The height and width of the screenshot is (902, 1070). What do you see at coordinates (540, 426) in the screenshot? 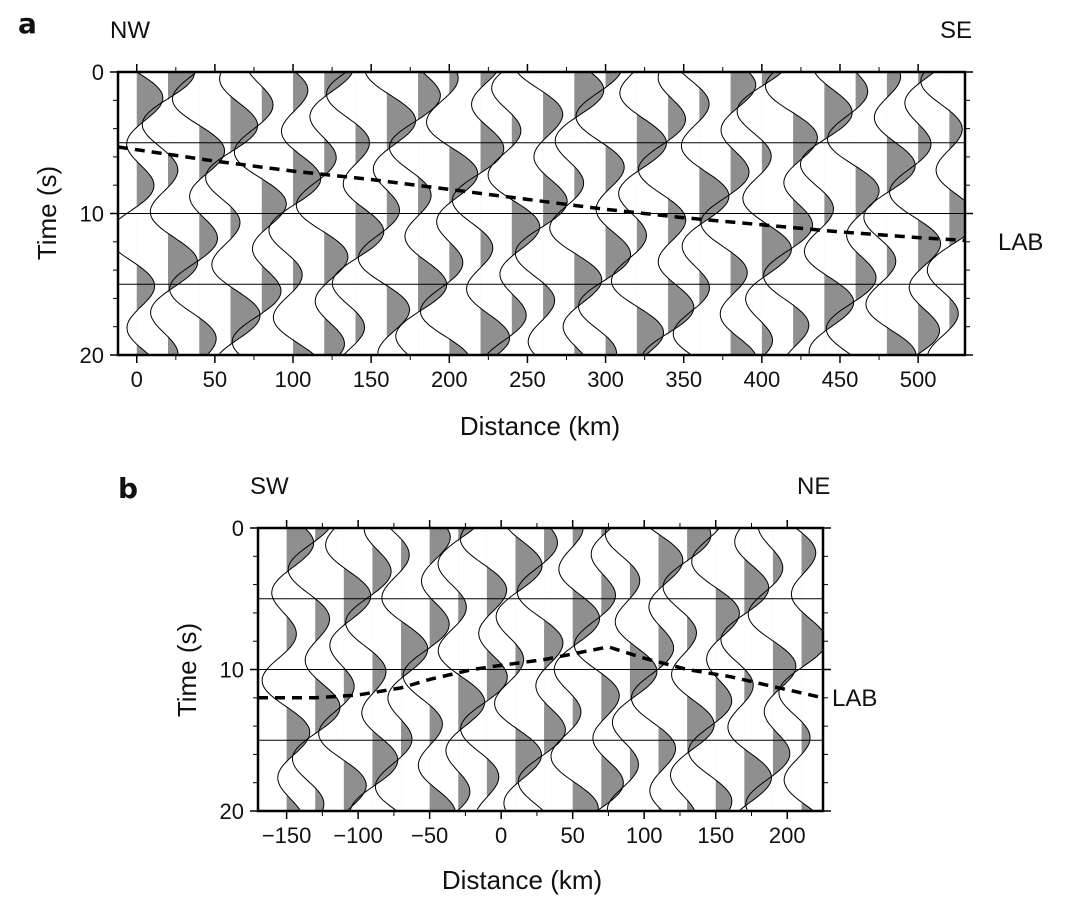
I see `panel-a-xlabel: Distance (km)` at bounding box center [540, 426].